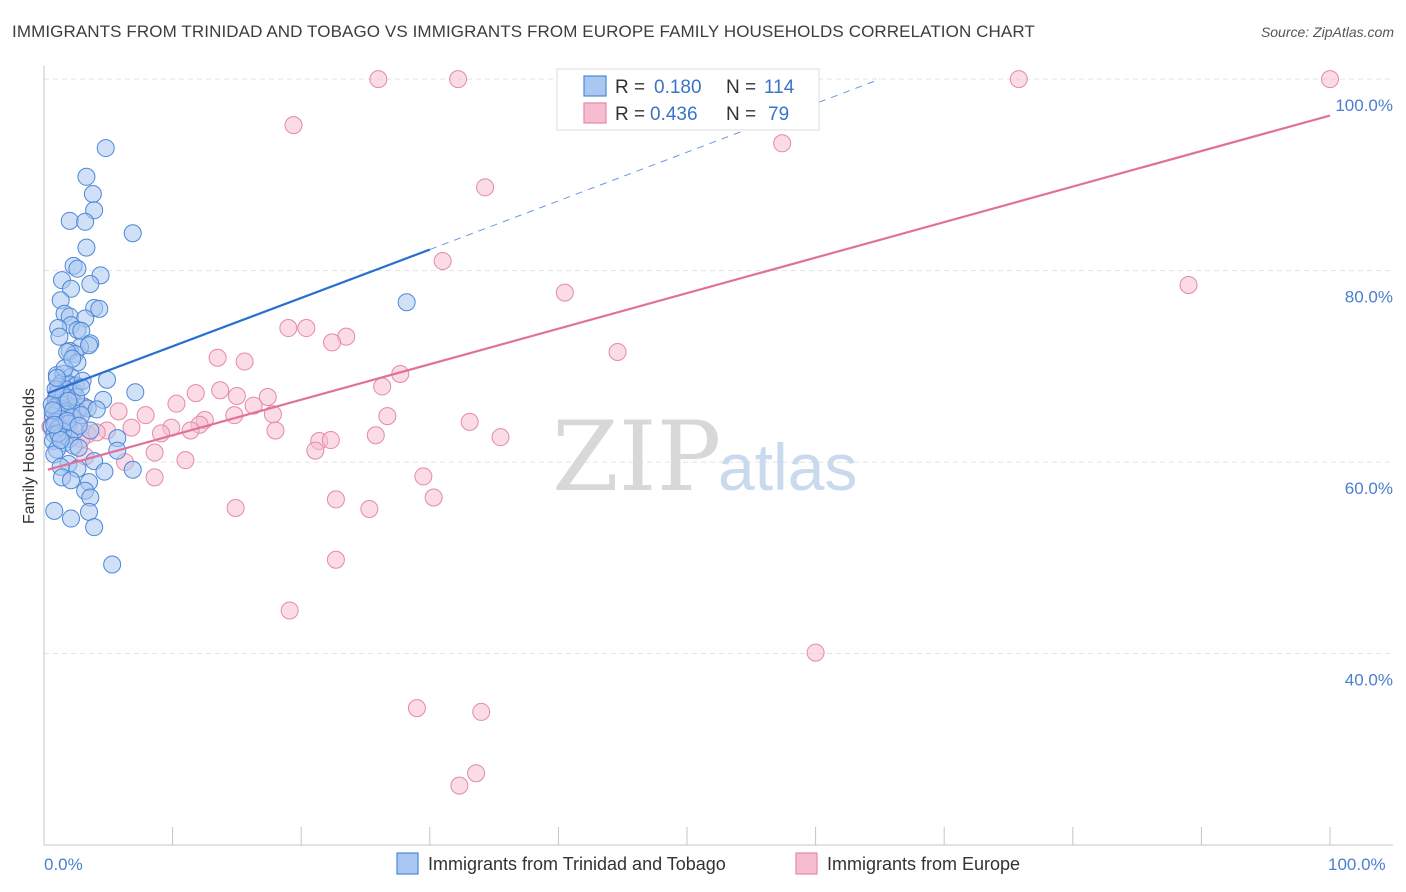 This screenshot has height=892, width=1406. I want to click on legend-n-value-1: 114, so click(779, 87).